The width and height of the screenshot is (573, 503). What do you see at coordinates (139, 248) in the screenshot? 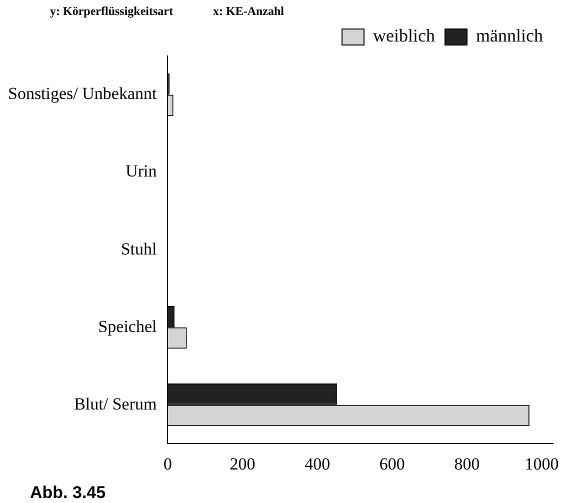
I see `y-tick-label: Stuhl` at bounding box center [139, 248].